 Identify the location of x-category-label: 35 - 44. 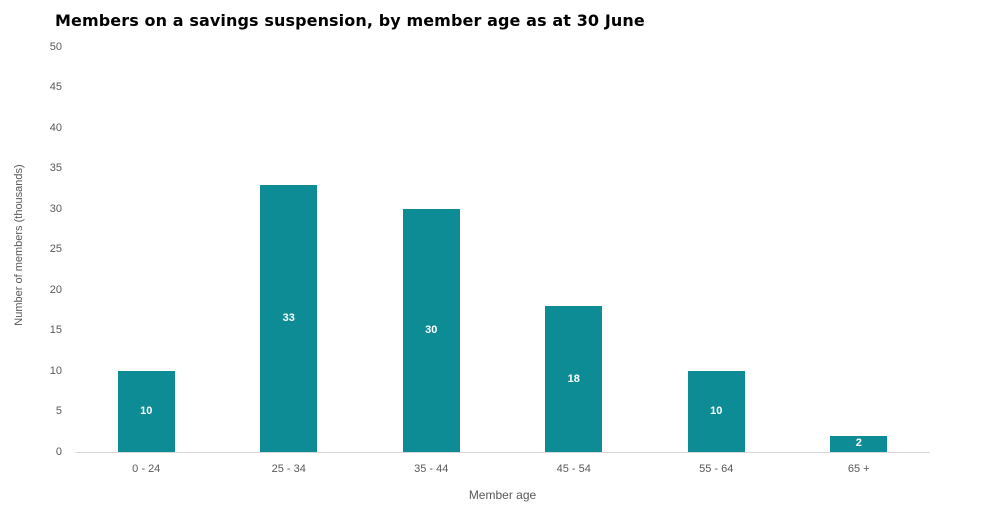
(431, 469).